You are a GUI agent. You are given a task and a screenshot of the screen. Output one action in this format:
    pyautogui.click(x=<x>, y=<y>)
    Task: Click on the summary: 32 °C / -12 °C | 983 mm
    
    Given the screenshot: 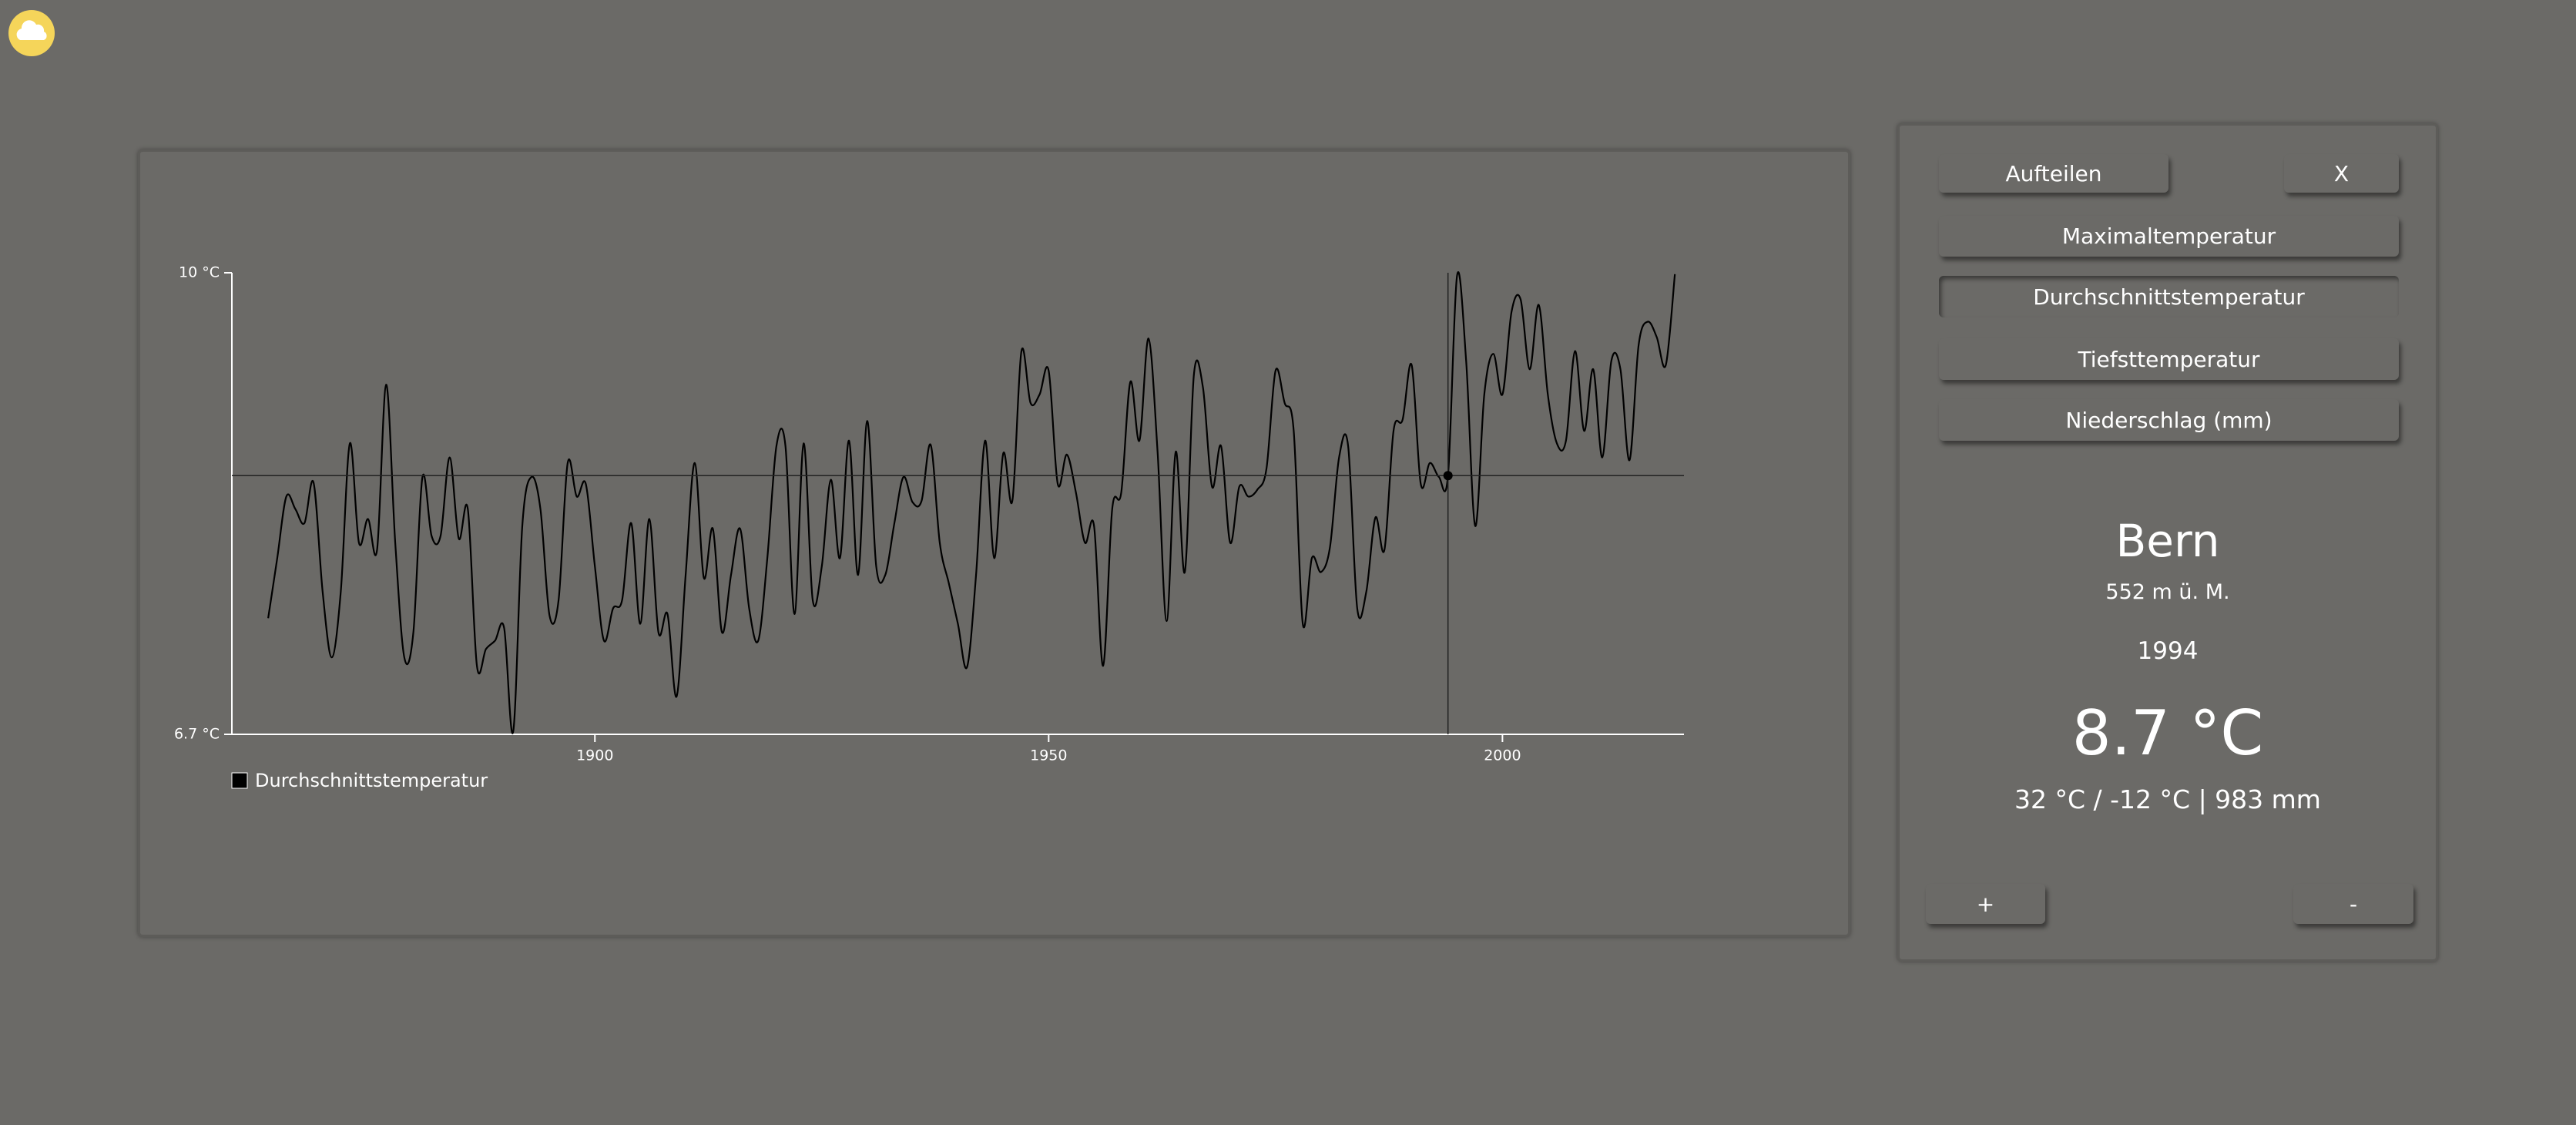 What is the action you would take?
    pyautogui.click(x=2167, y=799)
    